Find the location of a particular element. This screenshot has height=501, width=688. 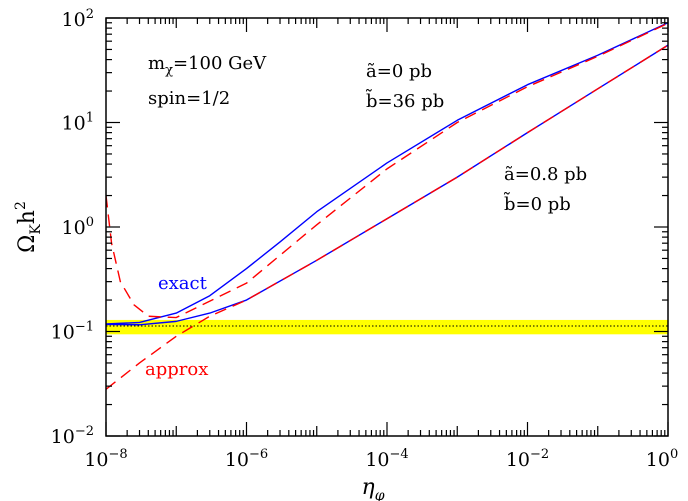

y-tick-label: 10⁻¹ is located at coordinates (72, 332).